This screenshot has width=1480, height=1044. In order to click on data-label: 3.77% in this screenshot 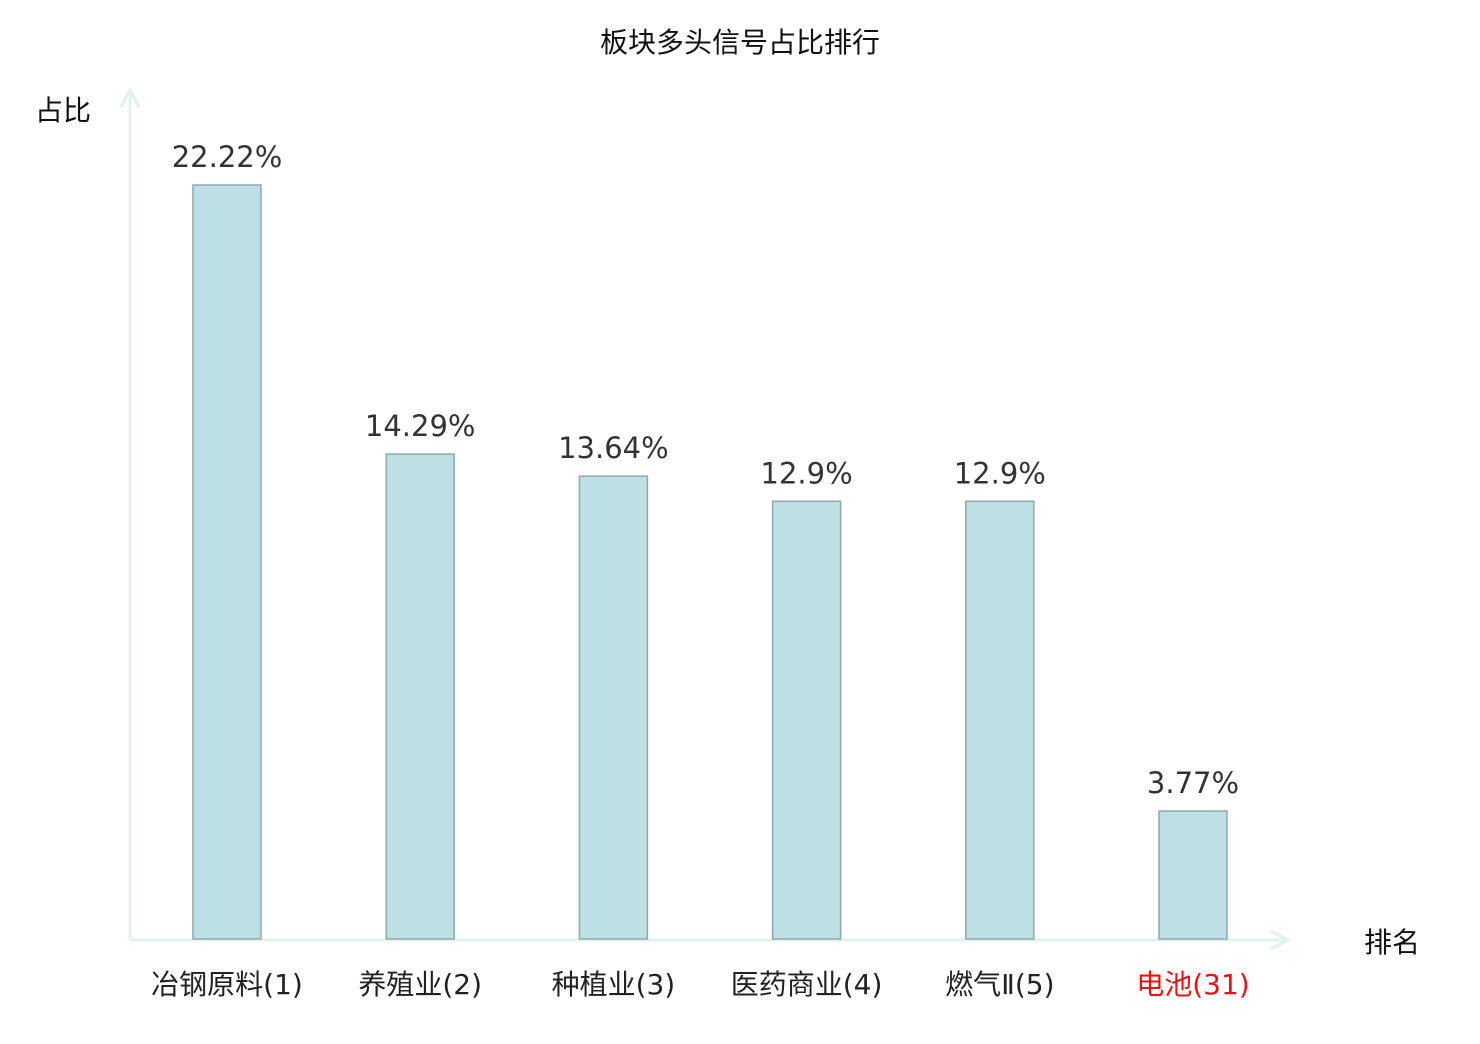, I will do `click(1193, 783)`.